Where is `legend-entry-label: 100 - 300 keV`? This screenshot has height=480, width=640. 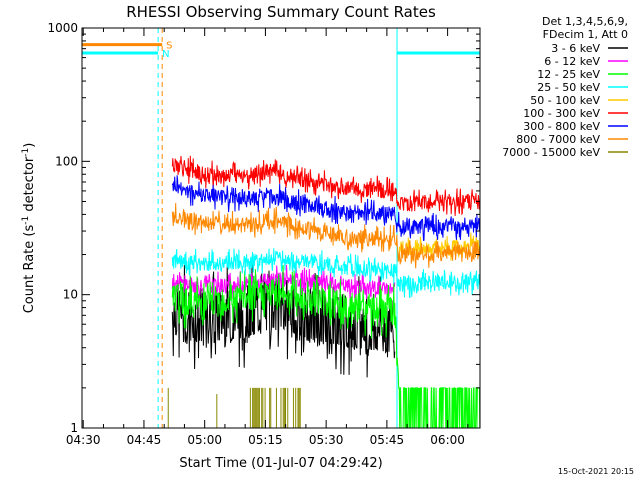
legend-entry-label: 100 - 300 keV is located at coordinates (561, 113).